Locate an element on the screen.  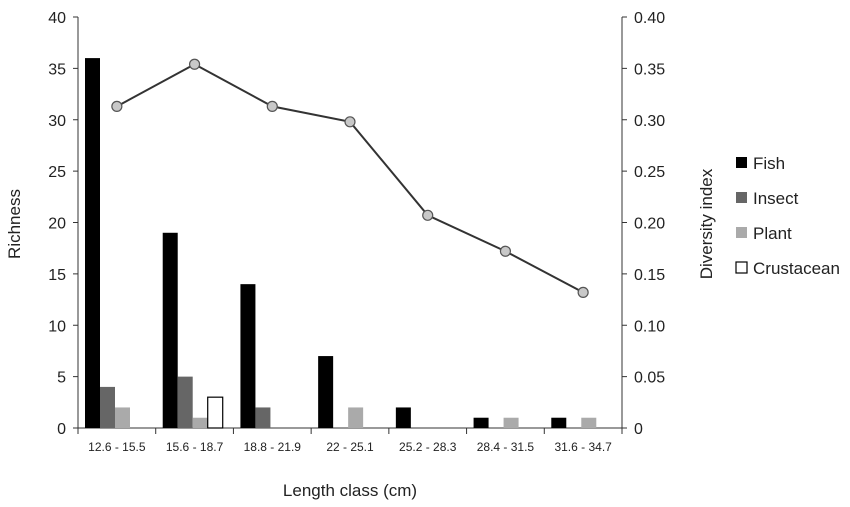
y2-tick-label: 0.10 is located at coordinates (649, 326).